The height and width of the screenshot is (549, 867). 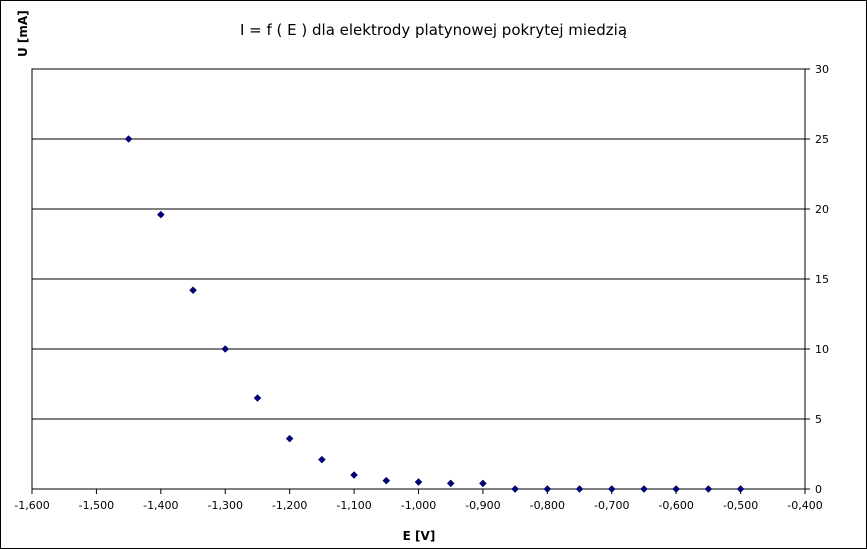 I want to click on y-tick-label: 25, so click(x=822, y=139).